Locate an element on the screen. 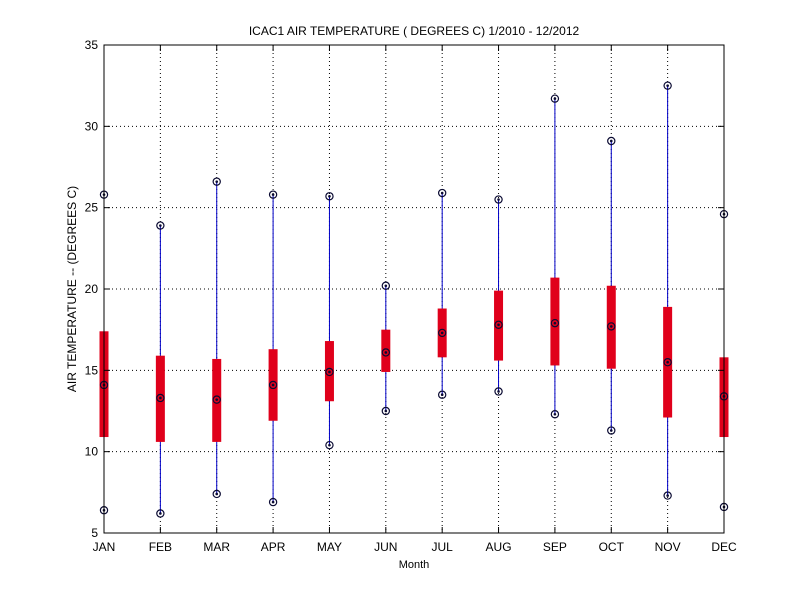 The width and height of the screenshot is (800, 605). x-tick-label: MAR is located at coordinates (216, 547).